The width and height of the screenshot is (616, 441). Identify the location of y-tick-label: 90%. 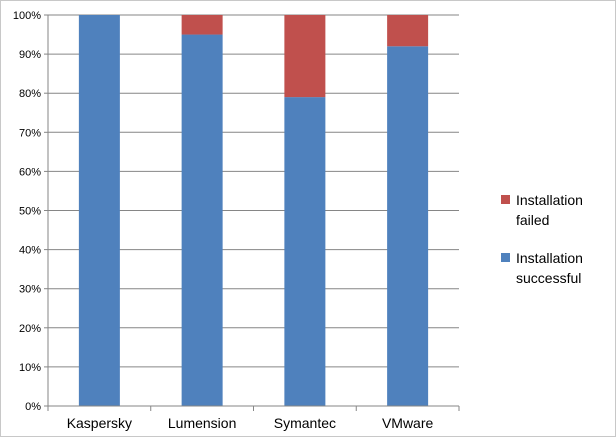
(30, 55).